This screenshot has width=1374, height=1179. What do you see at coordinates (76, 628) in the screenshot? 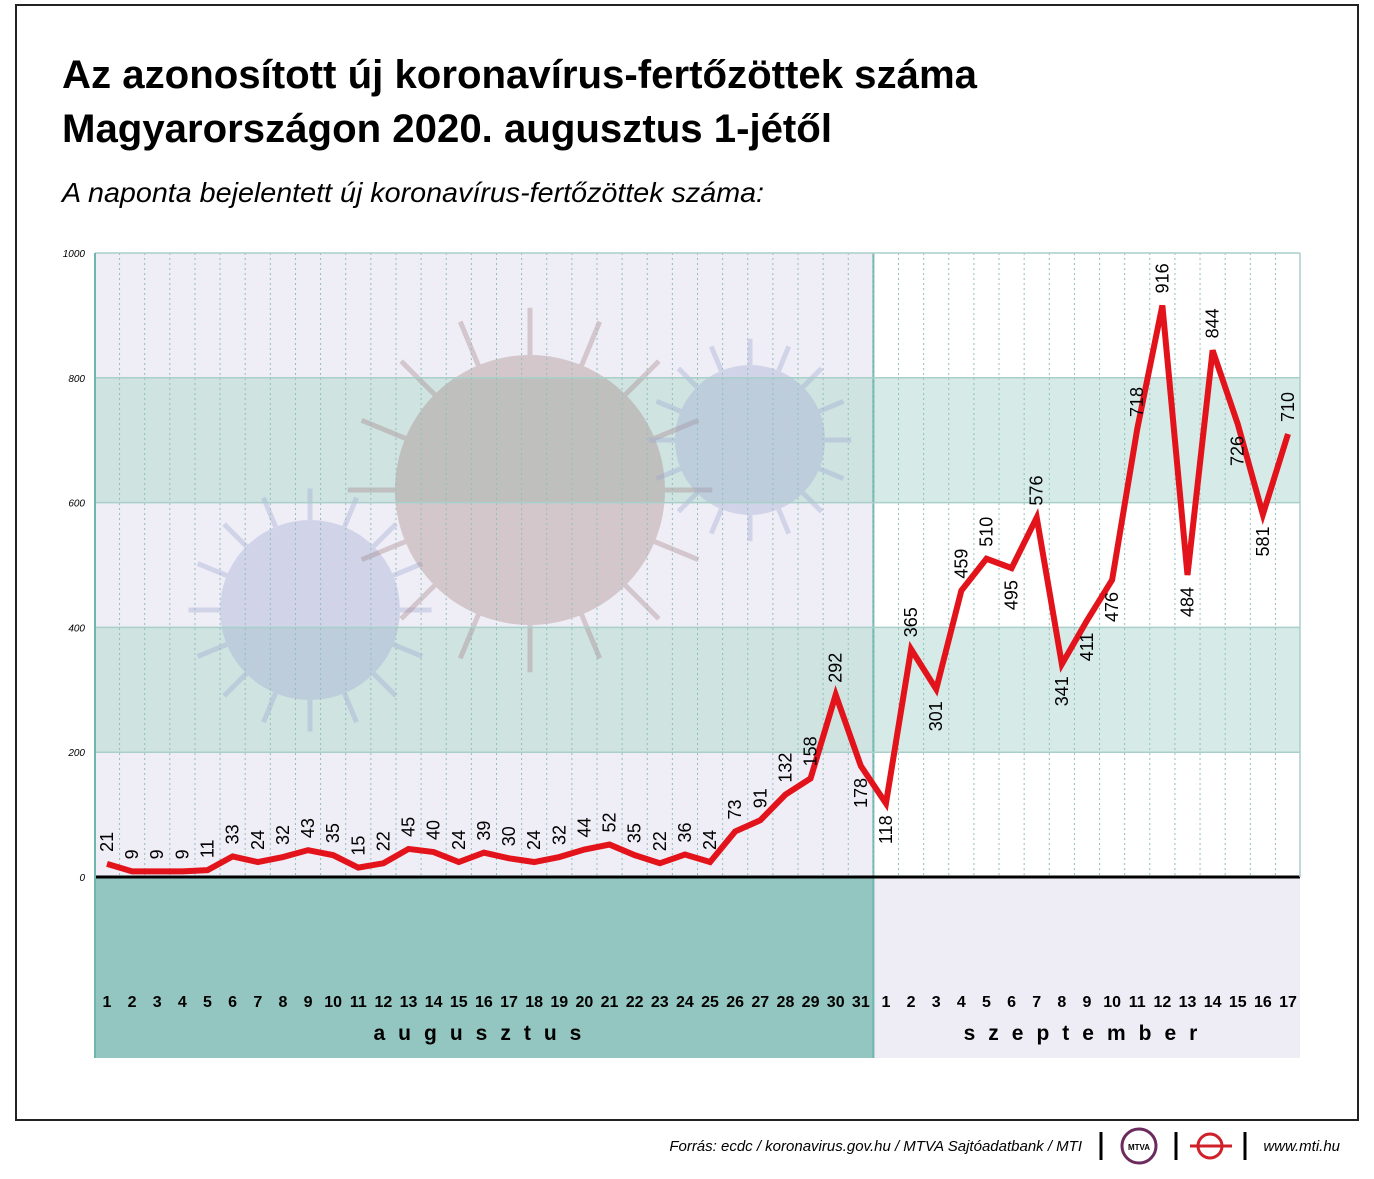
I see `y-tick-label: 400` at bounding box center [76, 628].